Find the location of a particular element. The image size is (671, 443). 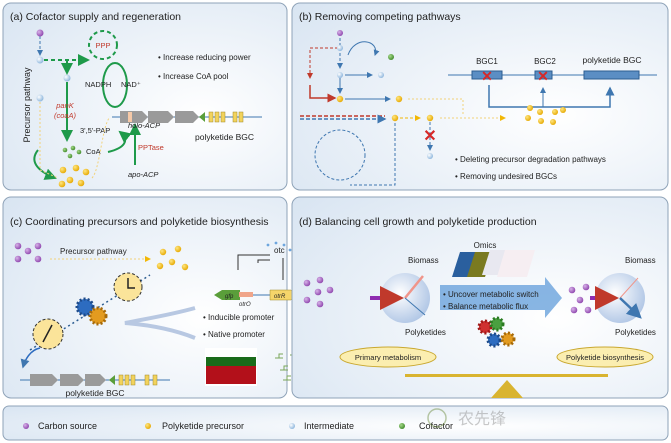

watermark-text: 农先锋 is located at coordinates (482, 418).